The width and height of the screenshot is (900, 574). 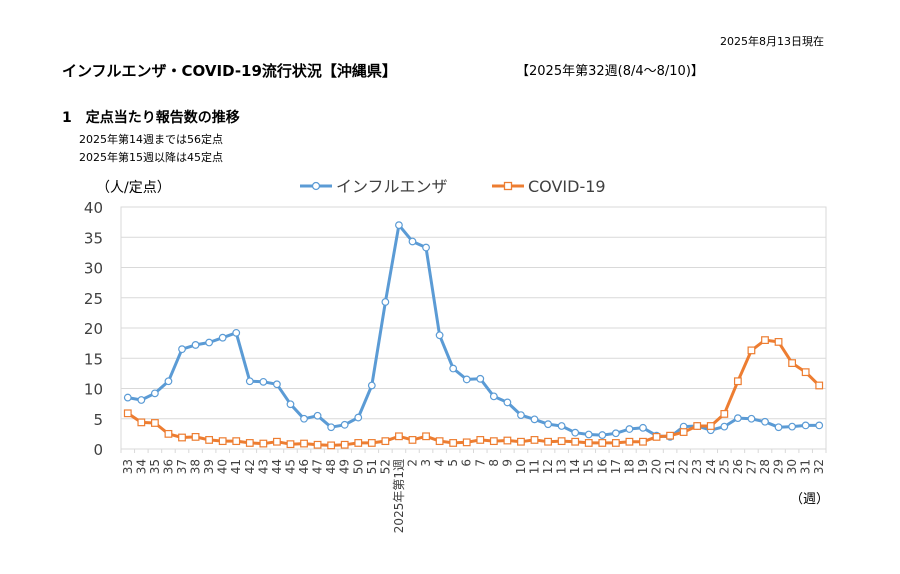 What do you see at coordinates (535, 466) in the screenshot?
I see `x-tick-label: 11` at bounding box center [535, 466].